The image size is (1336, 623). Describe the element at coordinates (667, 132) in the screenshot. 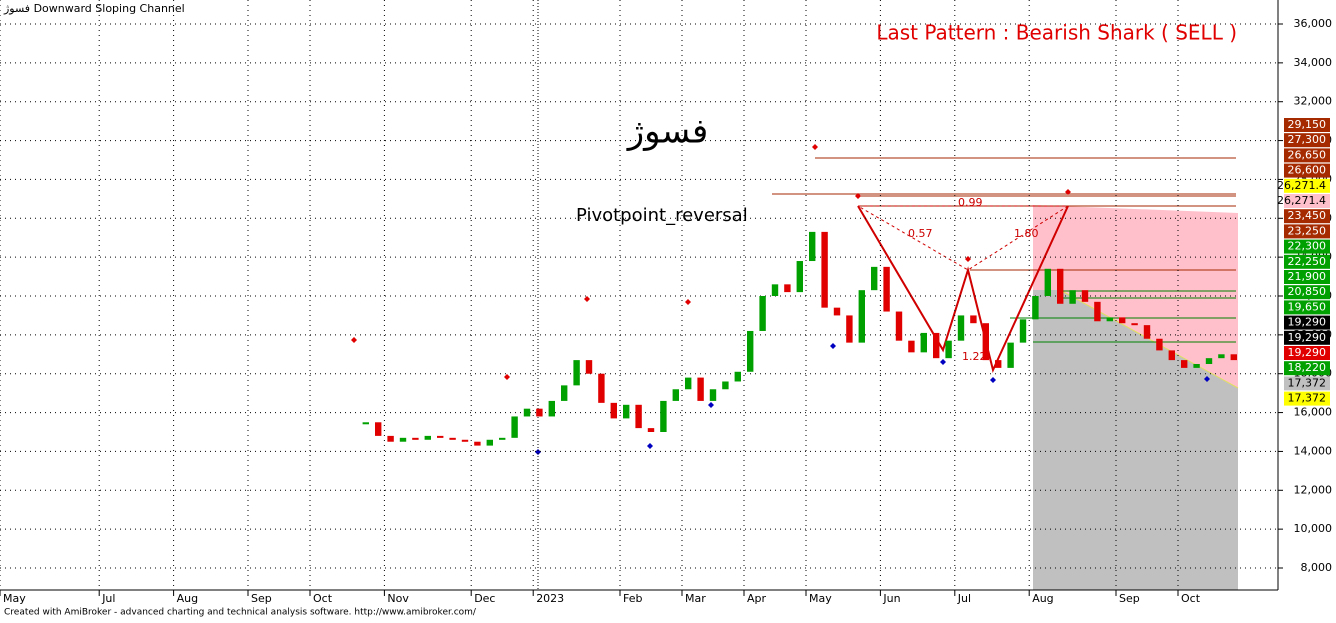

I see `symbol-label: فسوژ` at that location.